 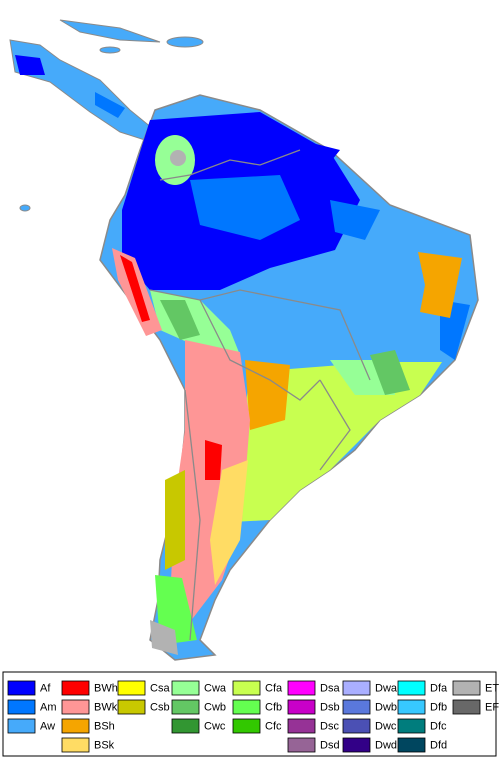 What do you see at coordinates (329, 726) in the screenshot?
I see `legend-label: Dsc` at bounding box center [329, 726].